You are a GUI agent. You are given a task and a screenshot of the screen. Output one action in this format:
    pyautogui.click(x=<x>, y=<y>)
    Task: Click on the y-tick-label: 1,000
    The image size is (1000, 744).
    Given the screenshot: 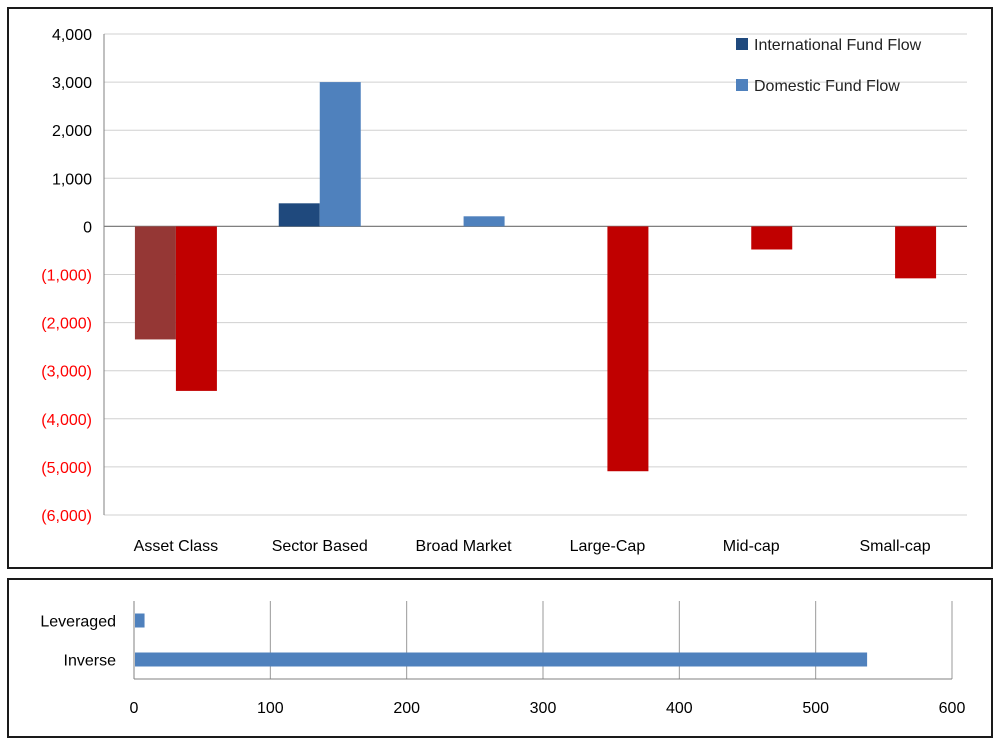 What is the action you would take?
    pyautogui.click(x=72, y=179)
    